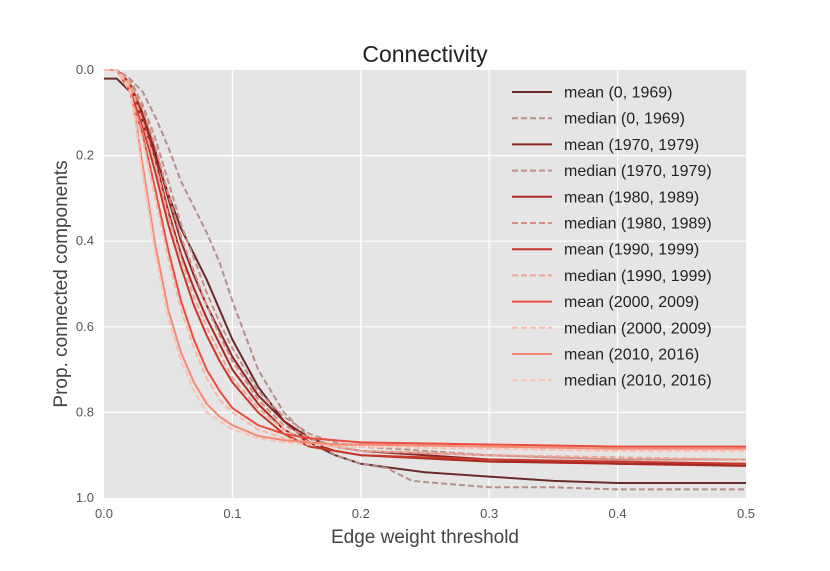  What do you see at coordinates (618, 513) in the screenshot?
I see `x-tick-label: 0.4` at bounding box center [618, 513].